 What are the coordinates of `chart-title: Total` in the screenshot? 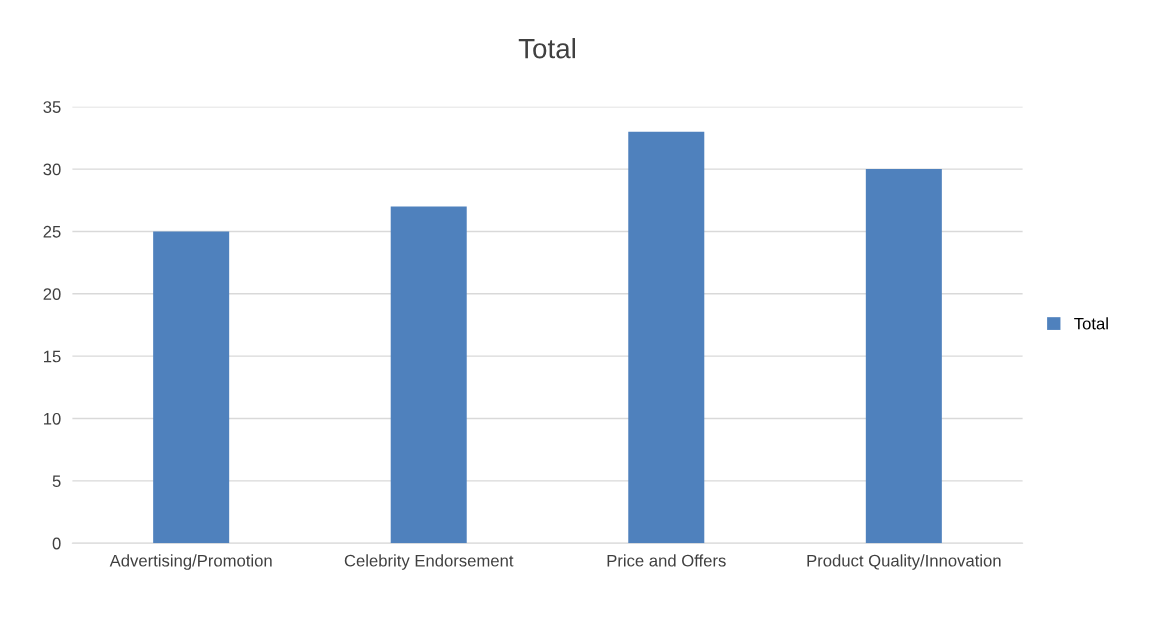 It's located at (546, 48).